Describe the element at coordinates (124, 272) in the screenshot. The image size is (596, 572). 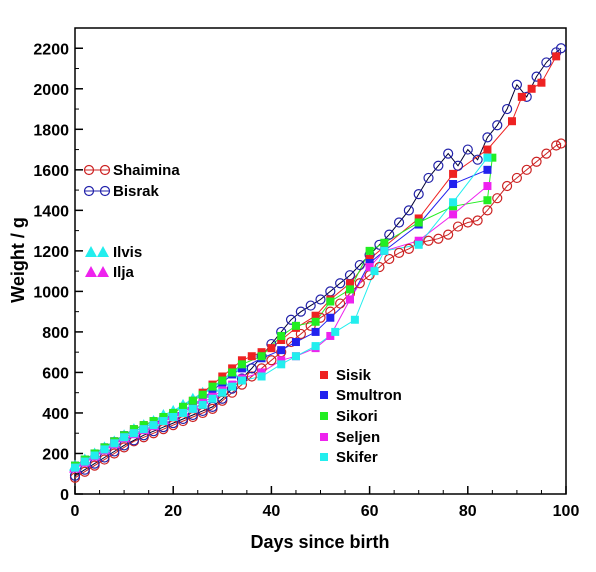
I see `legend-label: Ilja` at that location.